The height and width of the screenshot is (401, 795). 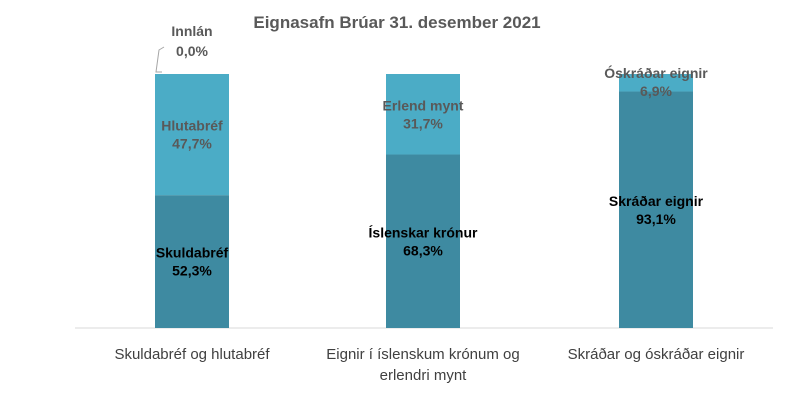 I want to click on chart-title: Eignasafn Brúar 31. desember 2021, so click(x=396, y=22).